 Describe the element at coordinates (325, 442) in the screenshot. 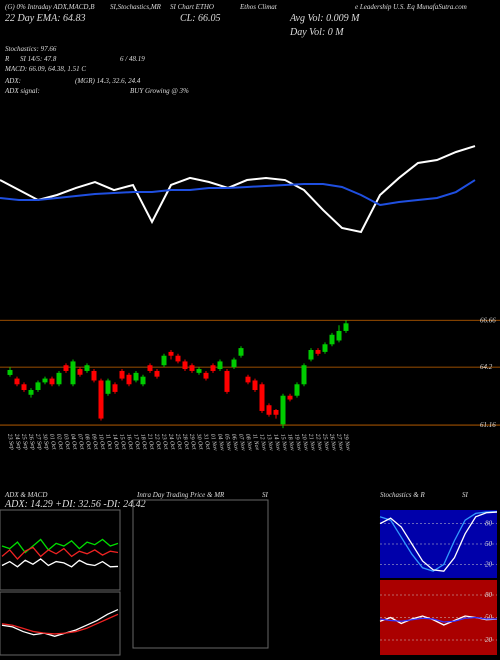

I see `x-tick-label: 25 Nov` at that location.